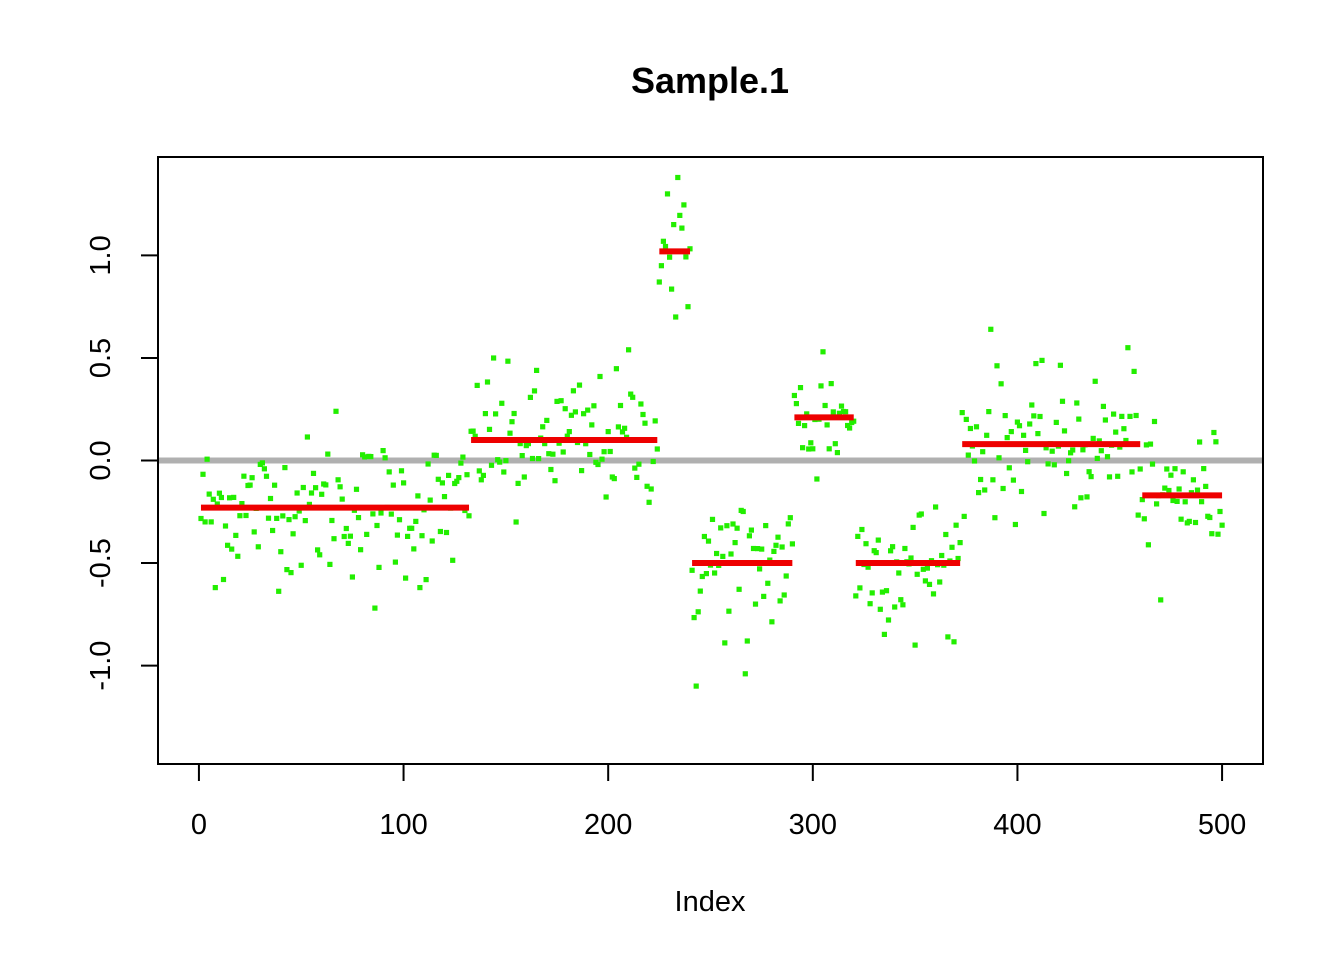 This screenshot has width=1344, height=960. What do you see at coordinates (122, 463) in the screenshot?
I see `y-axis: -1.0 -0.5 0.0 0.5 1.0` at bounding box center [122, 463].